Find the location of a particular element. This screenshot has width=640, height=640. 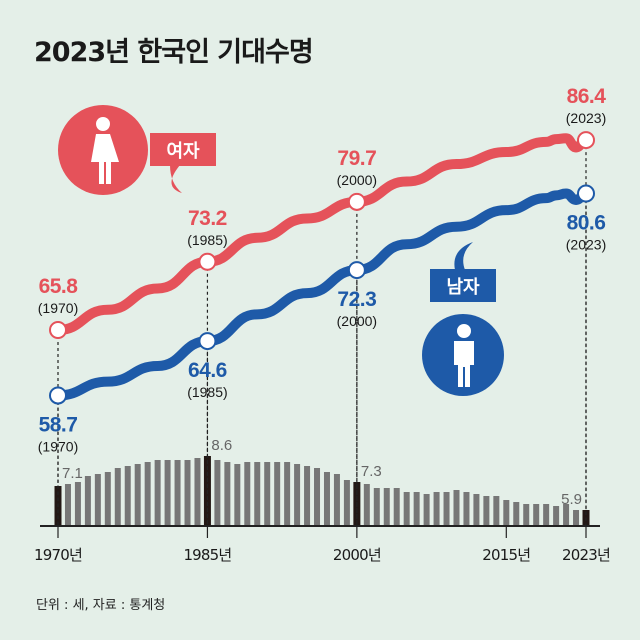

footnote: 단위 : 세, 자료 : 통계청 is located at coordinates (101, 605).